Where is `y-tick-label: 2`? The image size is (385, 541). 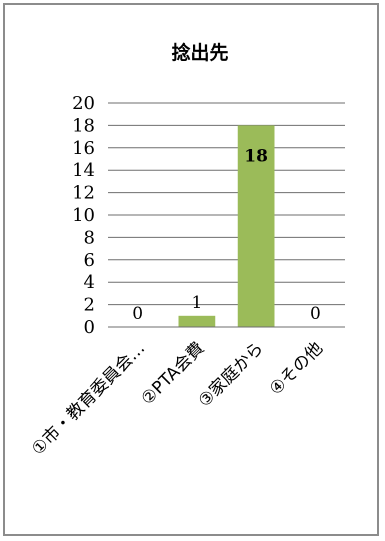 y-tick-label: 2 is located at coordinates (89, 305).